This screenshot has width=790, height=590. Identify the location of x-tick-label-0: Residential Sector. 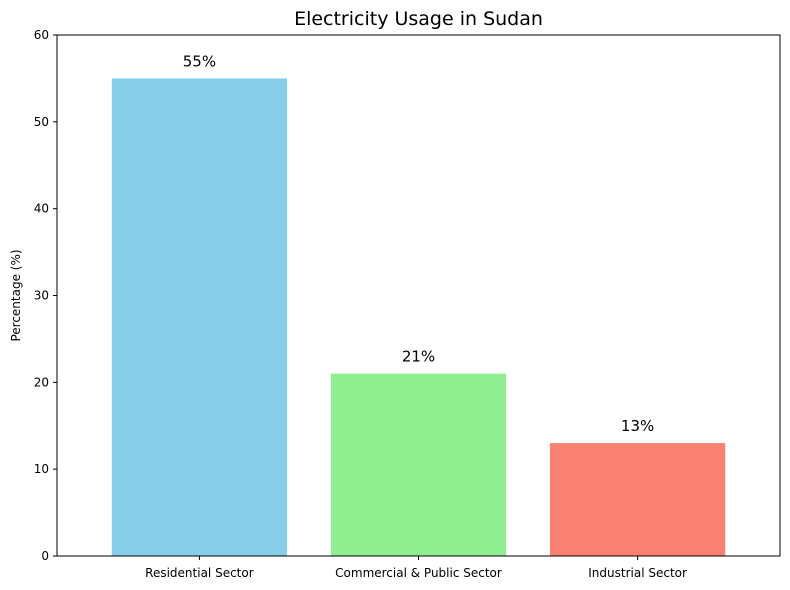
(199, 573).